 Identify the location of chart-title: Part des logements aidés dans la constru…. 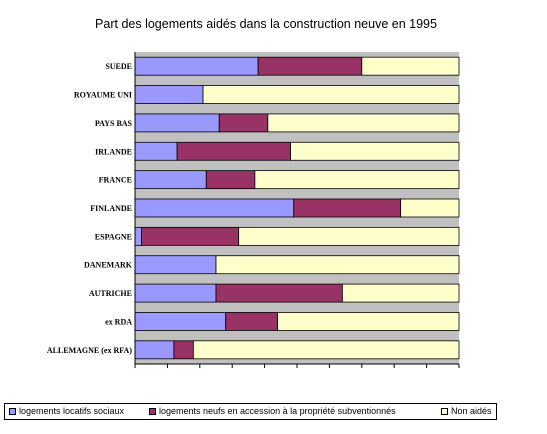
(266, 24).